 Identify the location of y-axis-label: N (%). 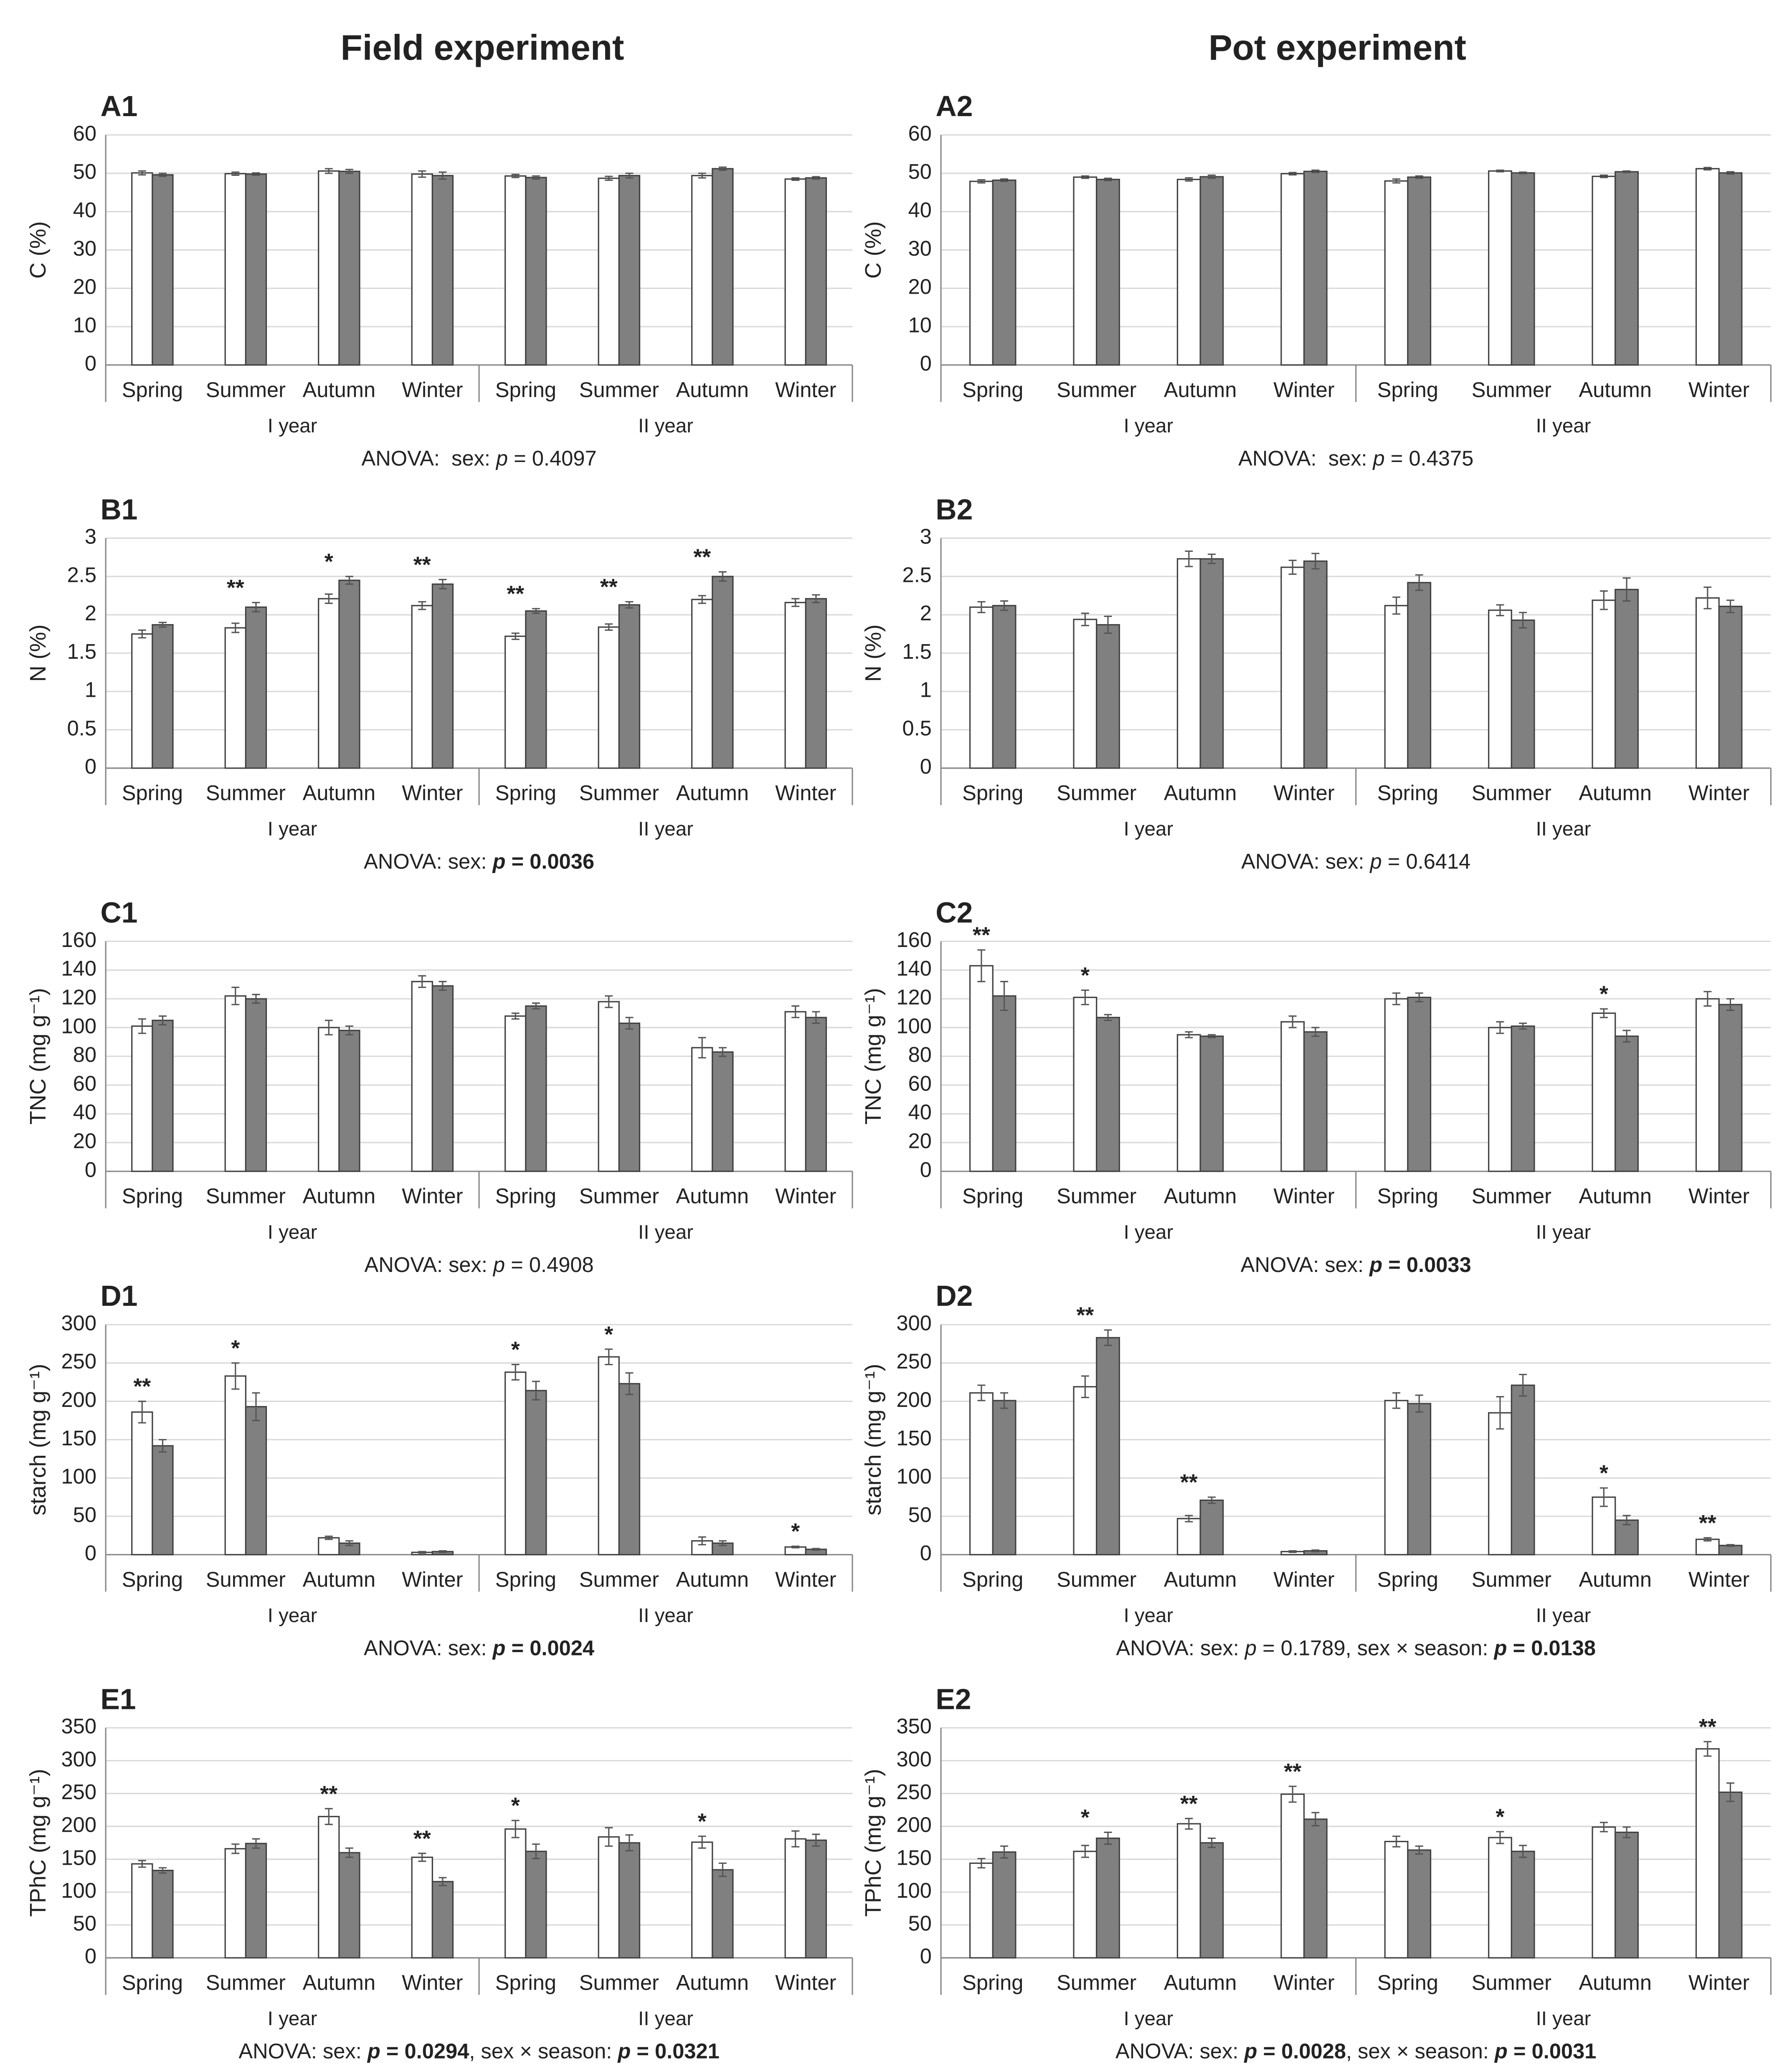
(38, 653).